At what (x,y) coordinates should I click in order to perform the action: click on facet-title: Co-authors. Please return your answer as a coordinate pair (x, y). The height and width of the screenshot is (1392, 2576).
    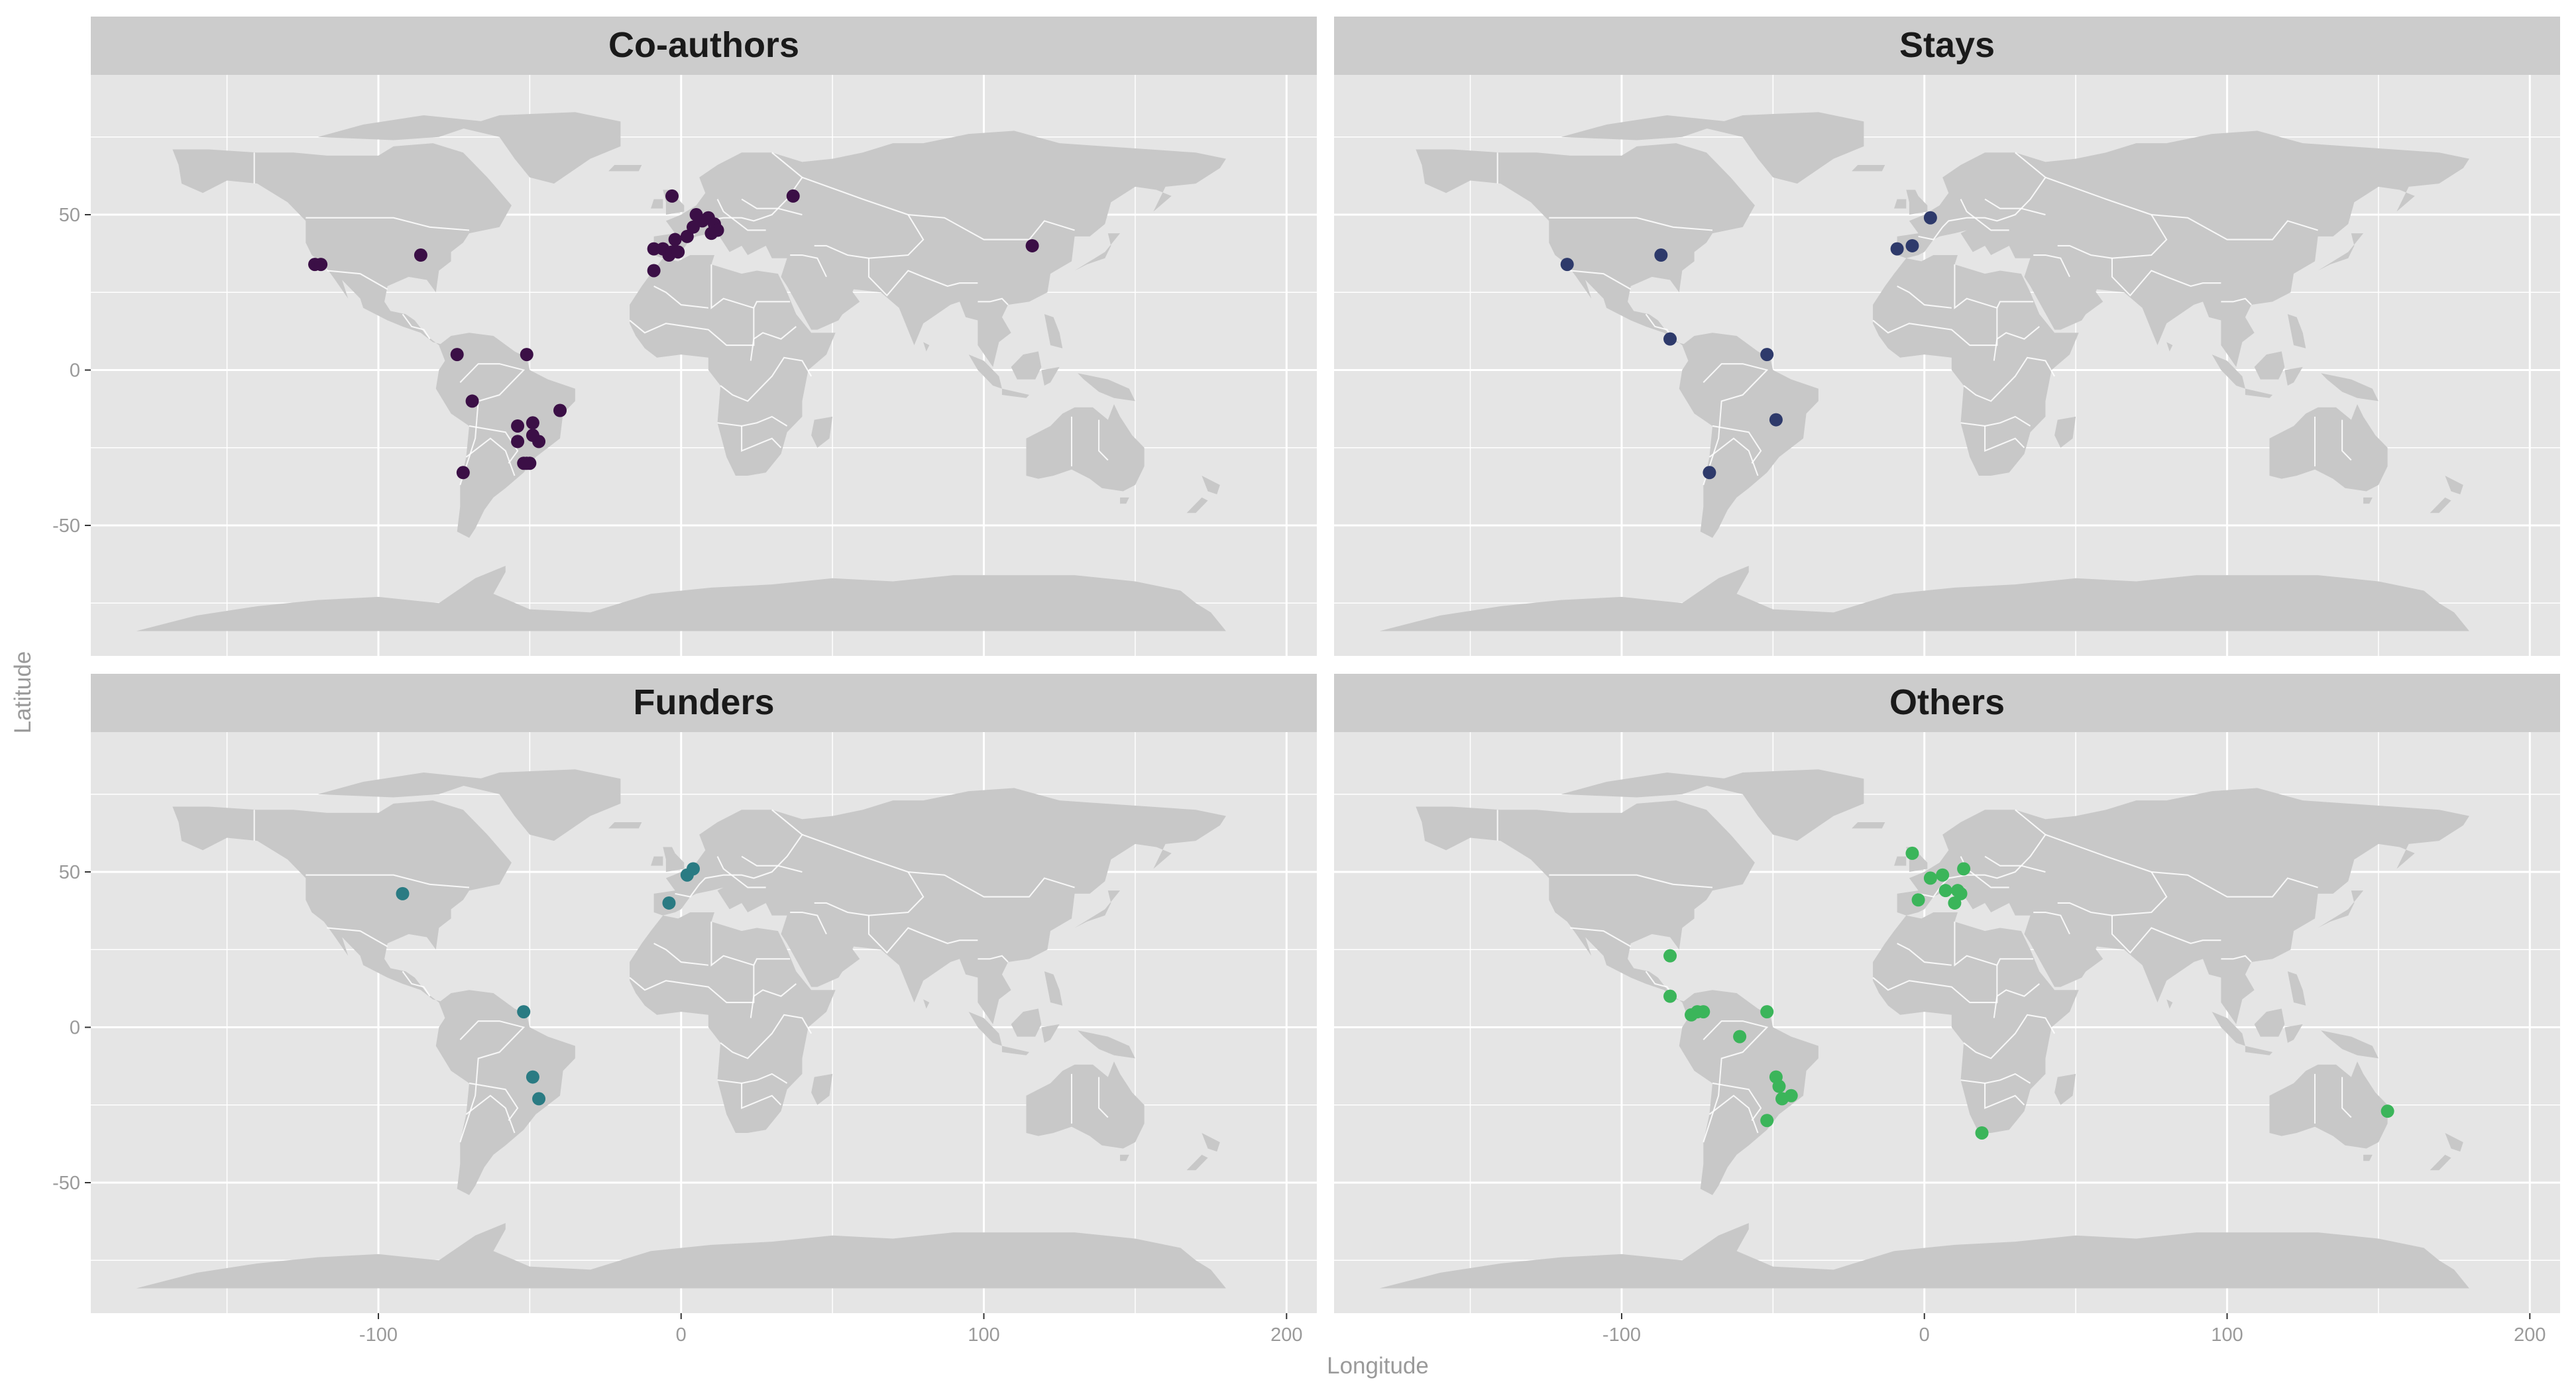
    Looking at the image, I should click on (704, 45).